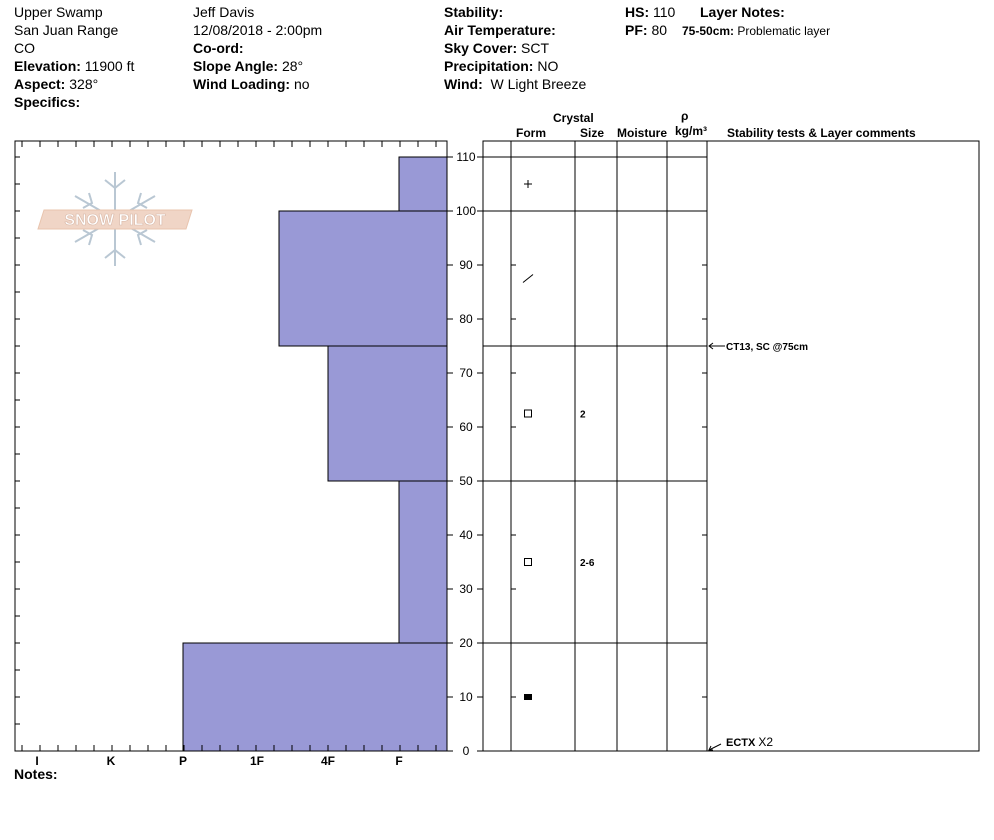  I want to click on wind-loading-label: Wind Loading:, so click(242, 84).